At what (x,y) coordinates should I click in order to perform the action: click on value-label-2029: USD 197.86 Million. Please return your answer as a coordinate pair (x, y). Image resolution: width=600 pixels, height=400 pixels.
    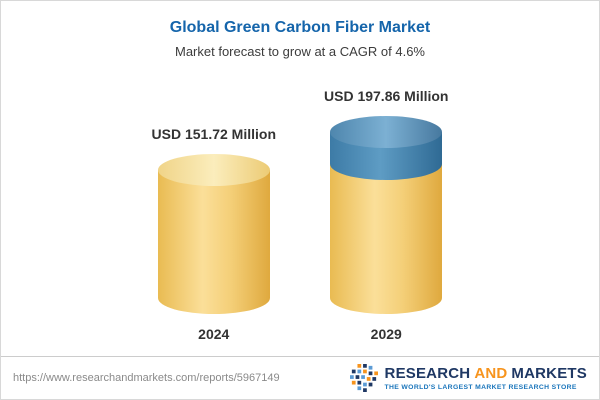
    Looking at the image, I should click on (386, 96).